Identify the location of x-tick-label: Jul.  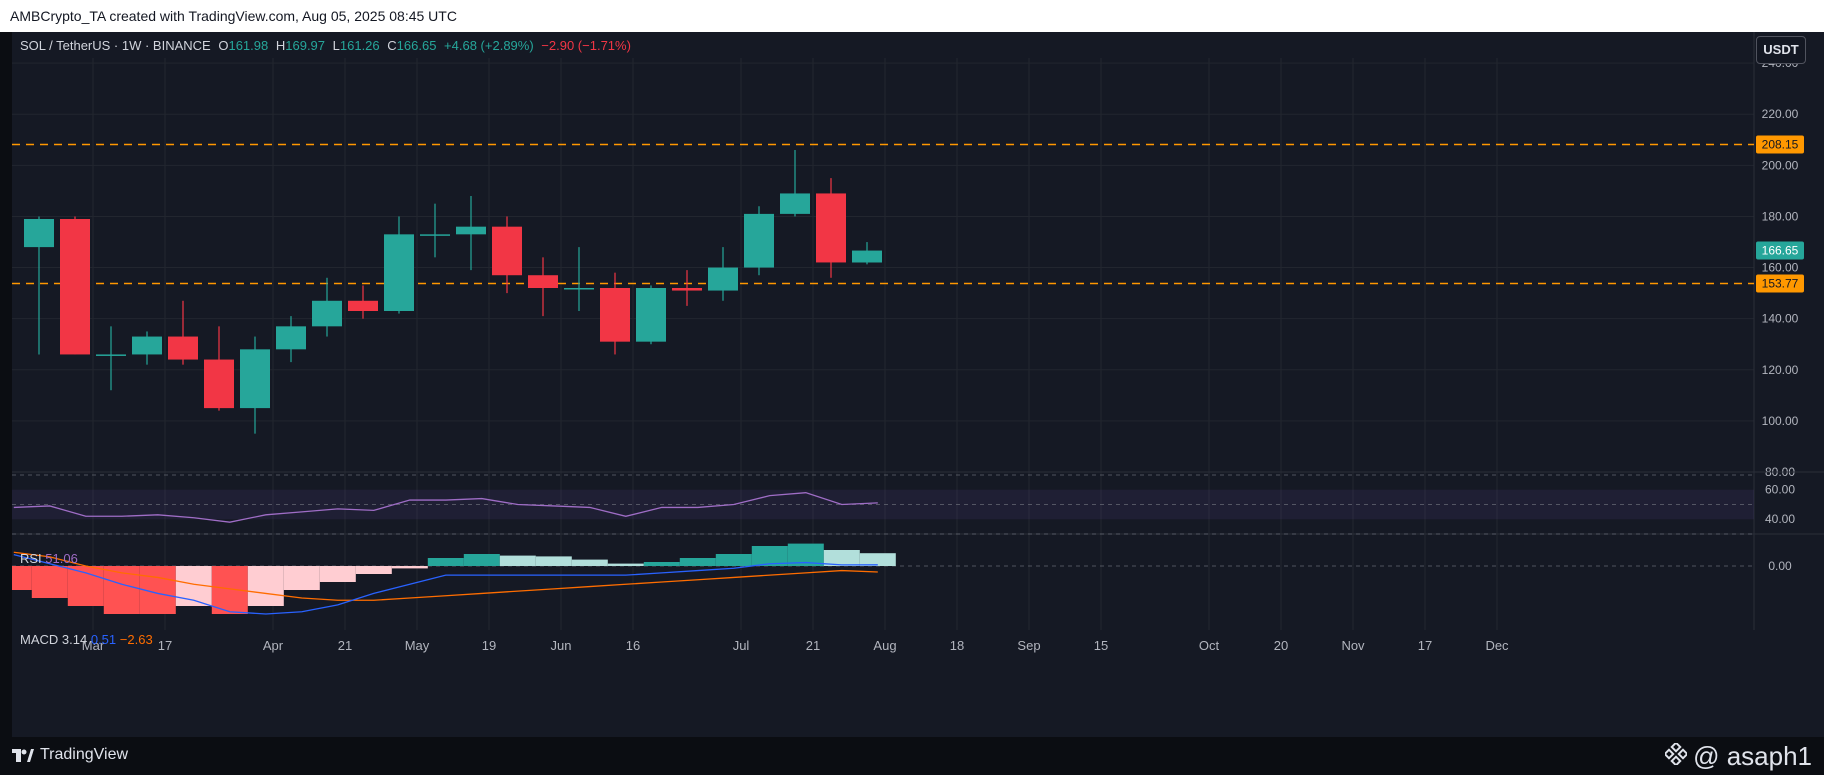
(741, 645).